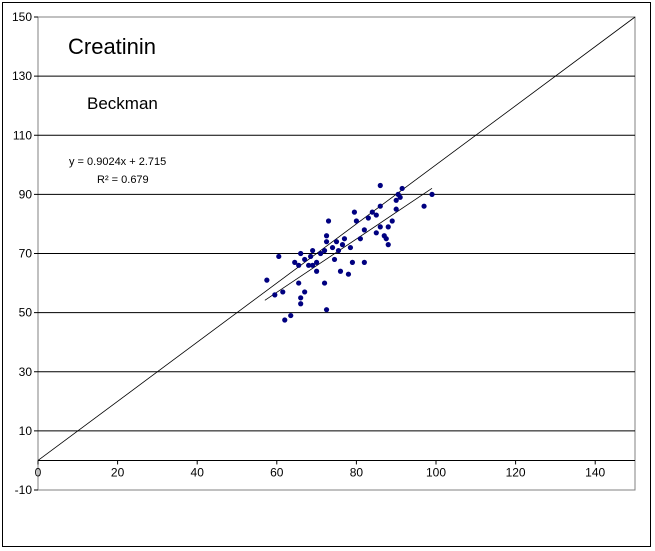 The image size is (655, 551). Describe the element at coordinates (26, 313) in the screenshot. I see `y-tick-label: 50` at that location.